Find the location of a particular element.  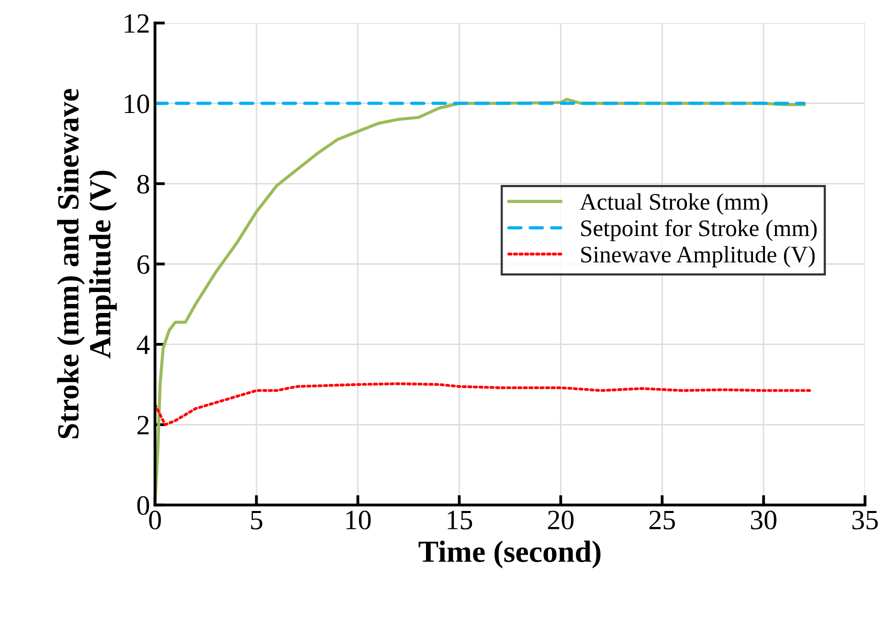

y-tick-label: 6 is located at coordinates (143, 264).